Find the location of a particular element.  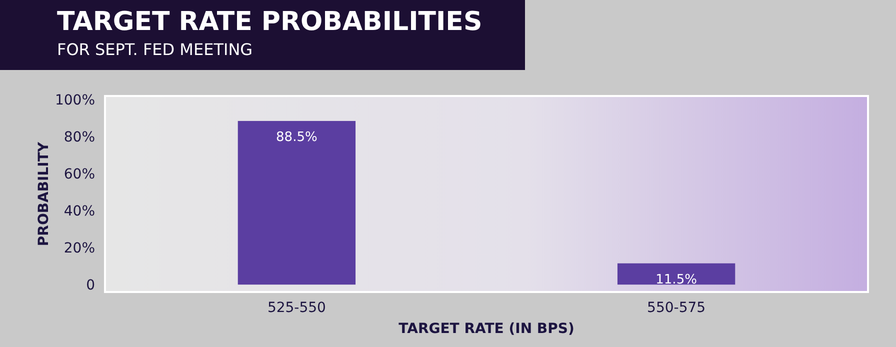

data-label: 88.5% is located at coordinates (297, 137).